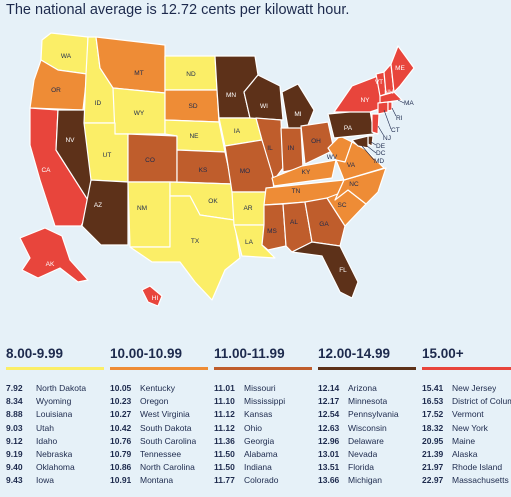 The image size is (511, 497). What do you see at coordinates (168, 440) in the screenshot?
I see `state-name: South Carolina` at bounding box center [168, 440].